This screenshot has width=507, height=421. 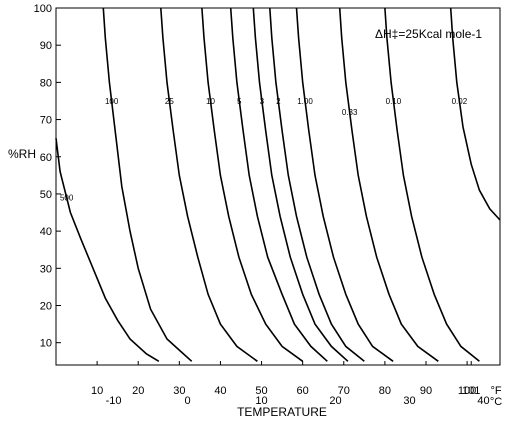 What do you see at coordinates (22, 154) in the screenshot?
I see `y-axis-label: %RH` at bounding box center [22, 154].